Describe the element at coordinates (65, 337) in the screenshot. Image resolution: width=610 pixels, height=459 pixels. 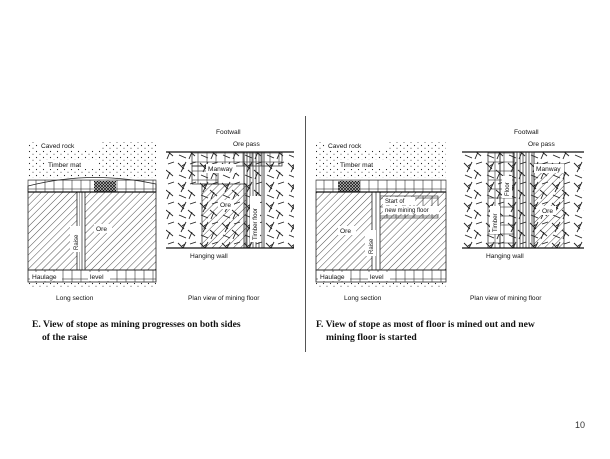
I see `caption-e-line2: of the raise` at that location.